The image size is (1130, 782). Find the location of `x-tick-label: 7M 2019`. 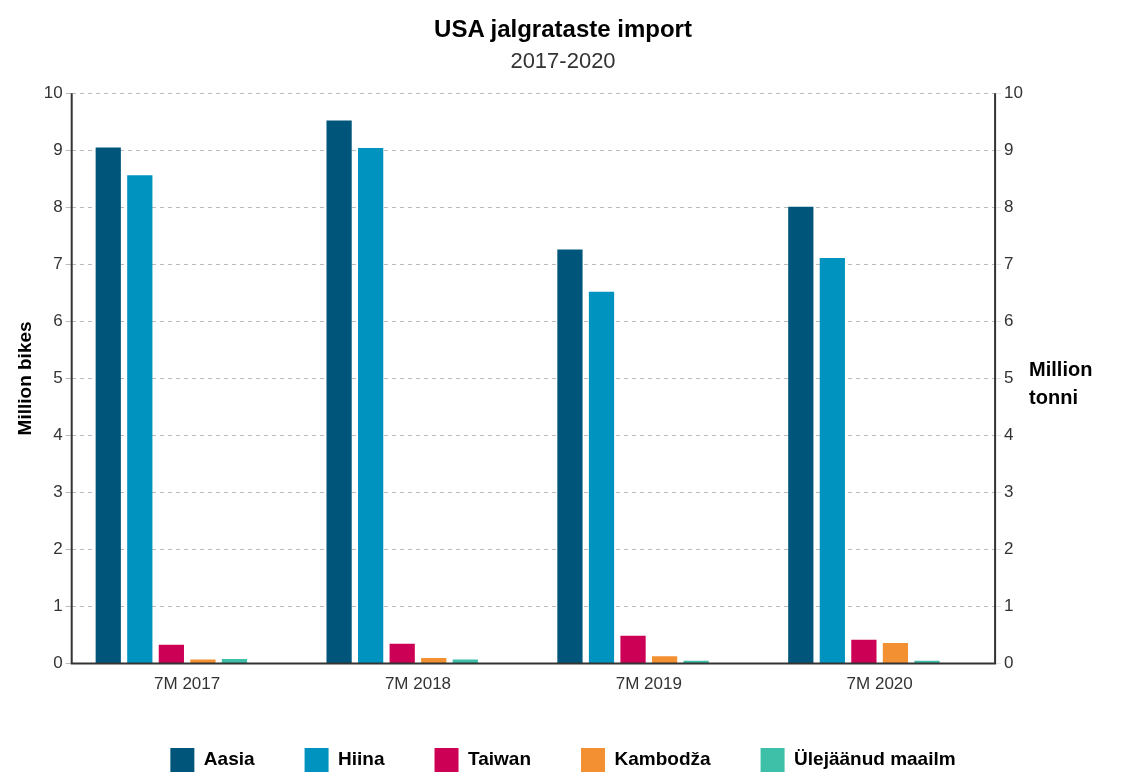

x-tick-label: 7M 2019 is located at coordinates (648, 684).